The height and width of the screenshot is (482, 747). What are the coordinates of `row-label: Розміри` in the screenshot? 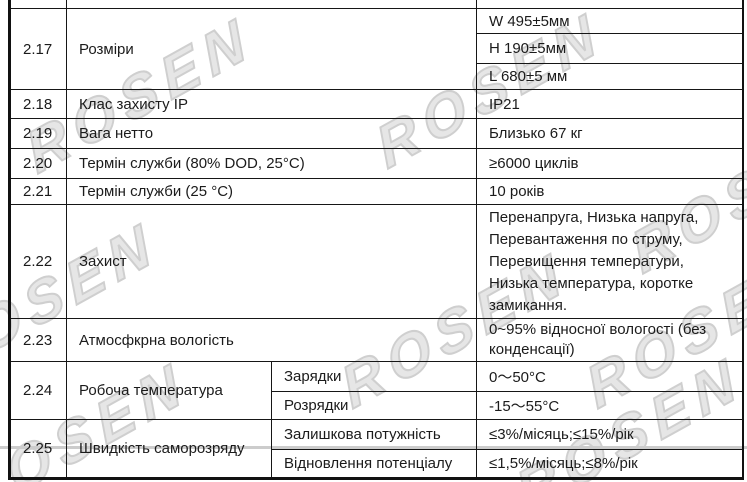 It's located at (271, 49).